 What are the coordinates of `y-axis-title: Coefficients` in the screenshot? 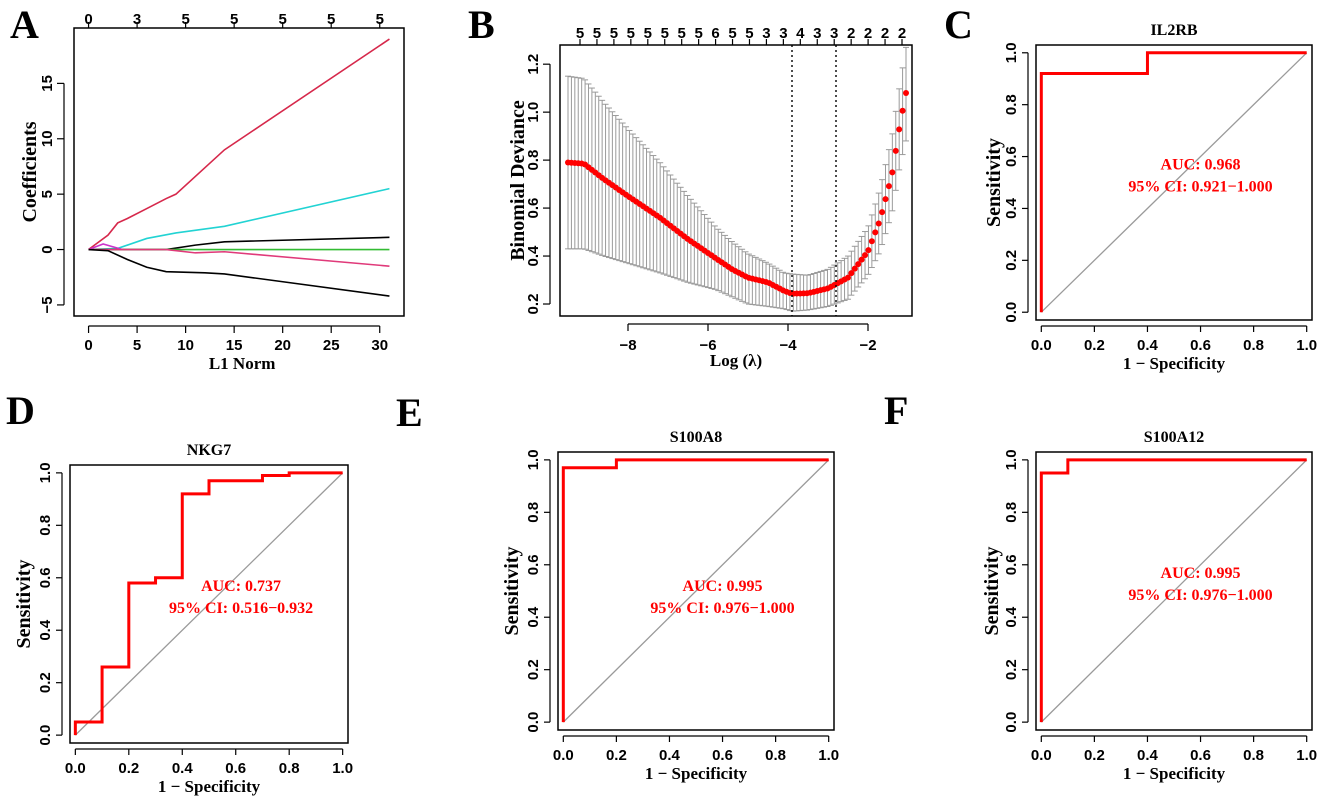 It's located at (30, 171).